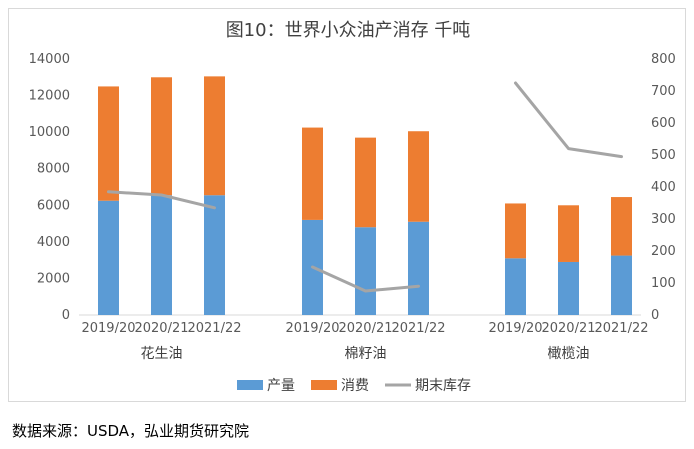  Describe the element at coordinates (569, 354) in the screenshot. I see `group-label: 橄榄油` at that location.